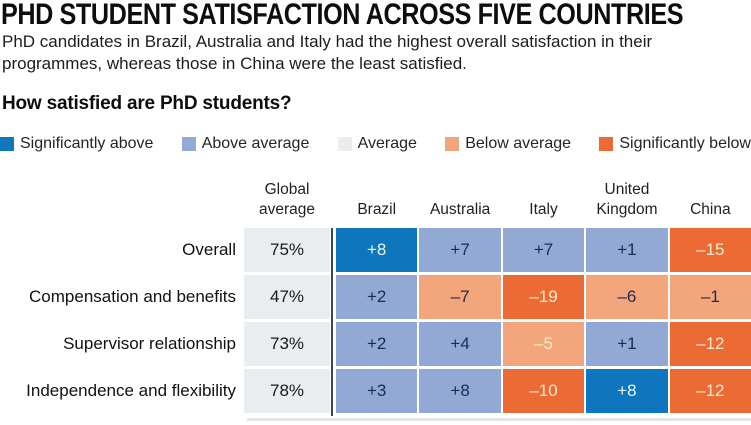 The width and height of the screenshot is (751, 425). I want to click on column-header-brazil: Brazil, so click(377, 210).